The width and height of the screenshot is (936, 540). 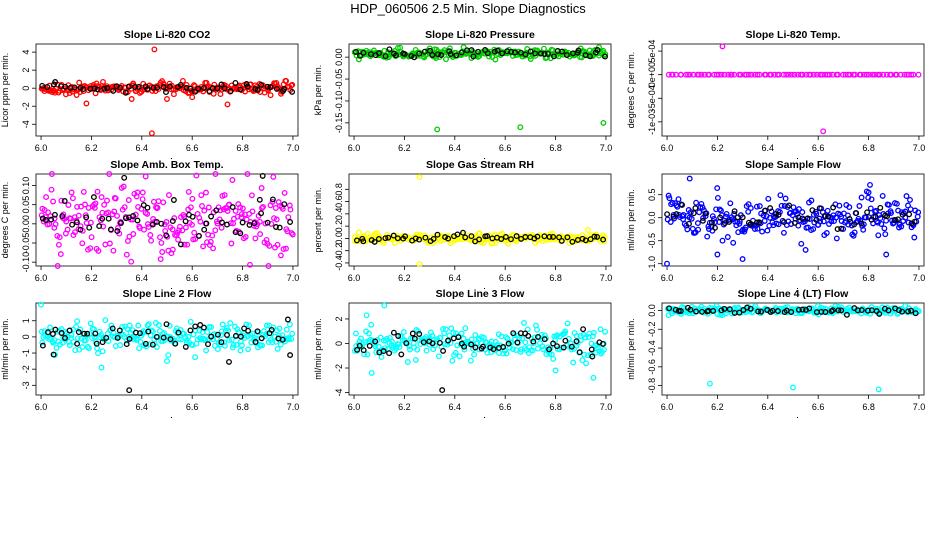 What do you see at coordinates (339, 238) in the screenshot?
I see `y-tick-label: 0.0` at bounding box center [339, 238].